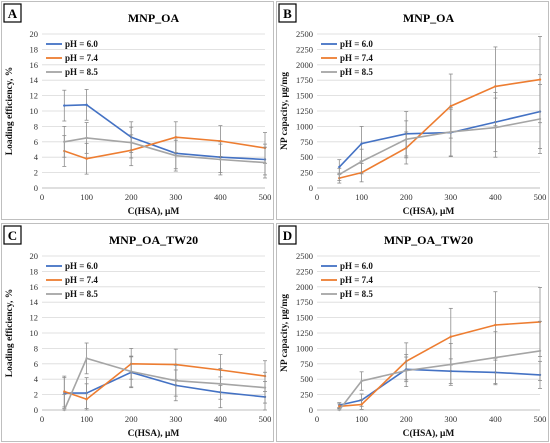 This screenshot has width=550, height=443. I want to click on y-tick-label: 500, so click(306, 157).